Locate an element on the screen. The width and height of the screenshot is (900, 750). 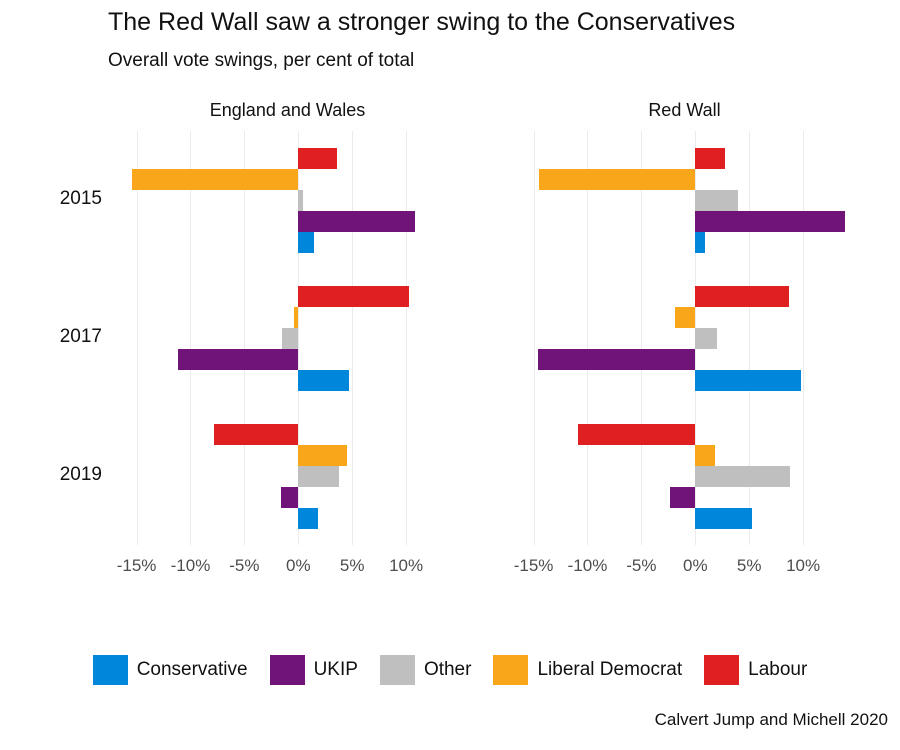
bar-red-wall-2017-other is located at coordinates (706, 338).